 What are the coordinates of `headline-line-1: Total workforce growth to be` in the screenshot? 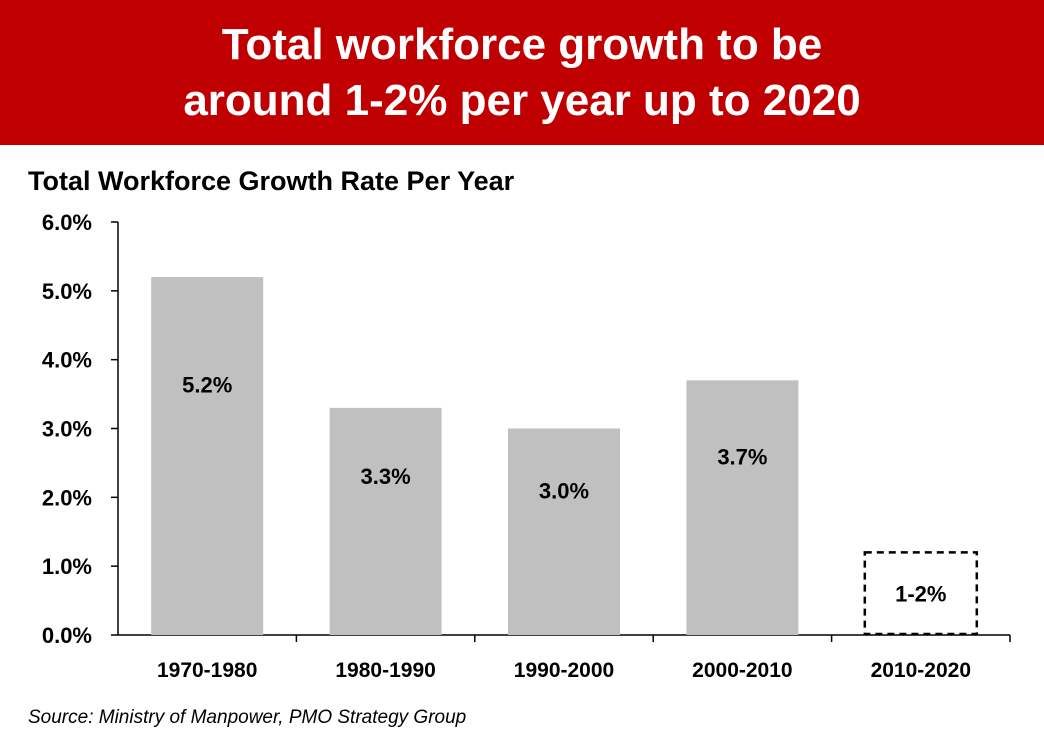 It's located at (522, 44).